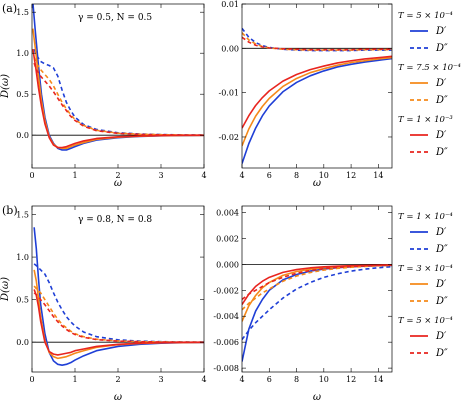 The height and width of the screenshot is (409, 463). I want to click on legend-group-title: T = 3 × 10⁻⁴, so click(425, 269).